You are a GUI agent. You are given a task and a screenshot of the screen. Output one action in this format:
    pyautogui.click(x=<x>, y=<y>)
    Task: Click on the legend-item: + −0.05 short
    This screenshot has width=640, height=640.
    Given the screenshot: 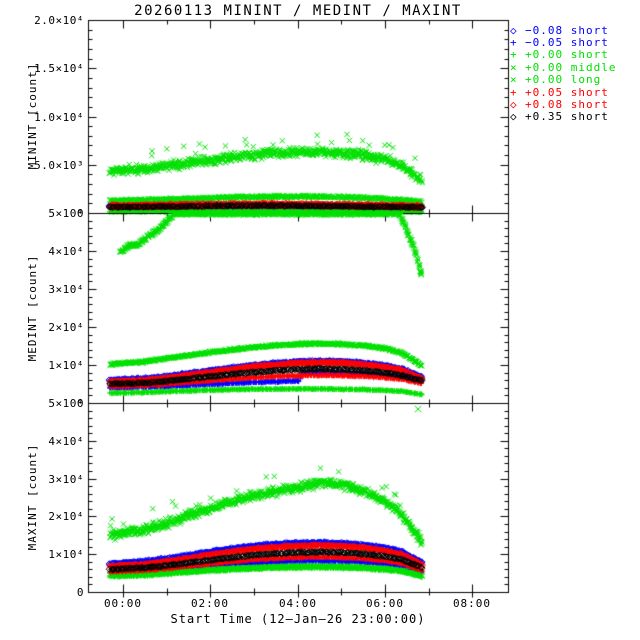 What is the action you would take?
    pyautogui.click(x=575, y=43)
    